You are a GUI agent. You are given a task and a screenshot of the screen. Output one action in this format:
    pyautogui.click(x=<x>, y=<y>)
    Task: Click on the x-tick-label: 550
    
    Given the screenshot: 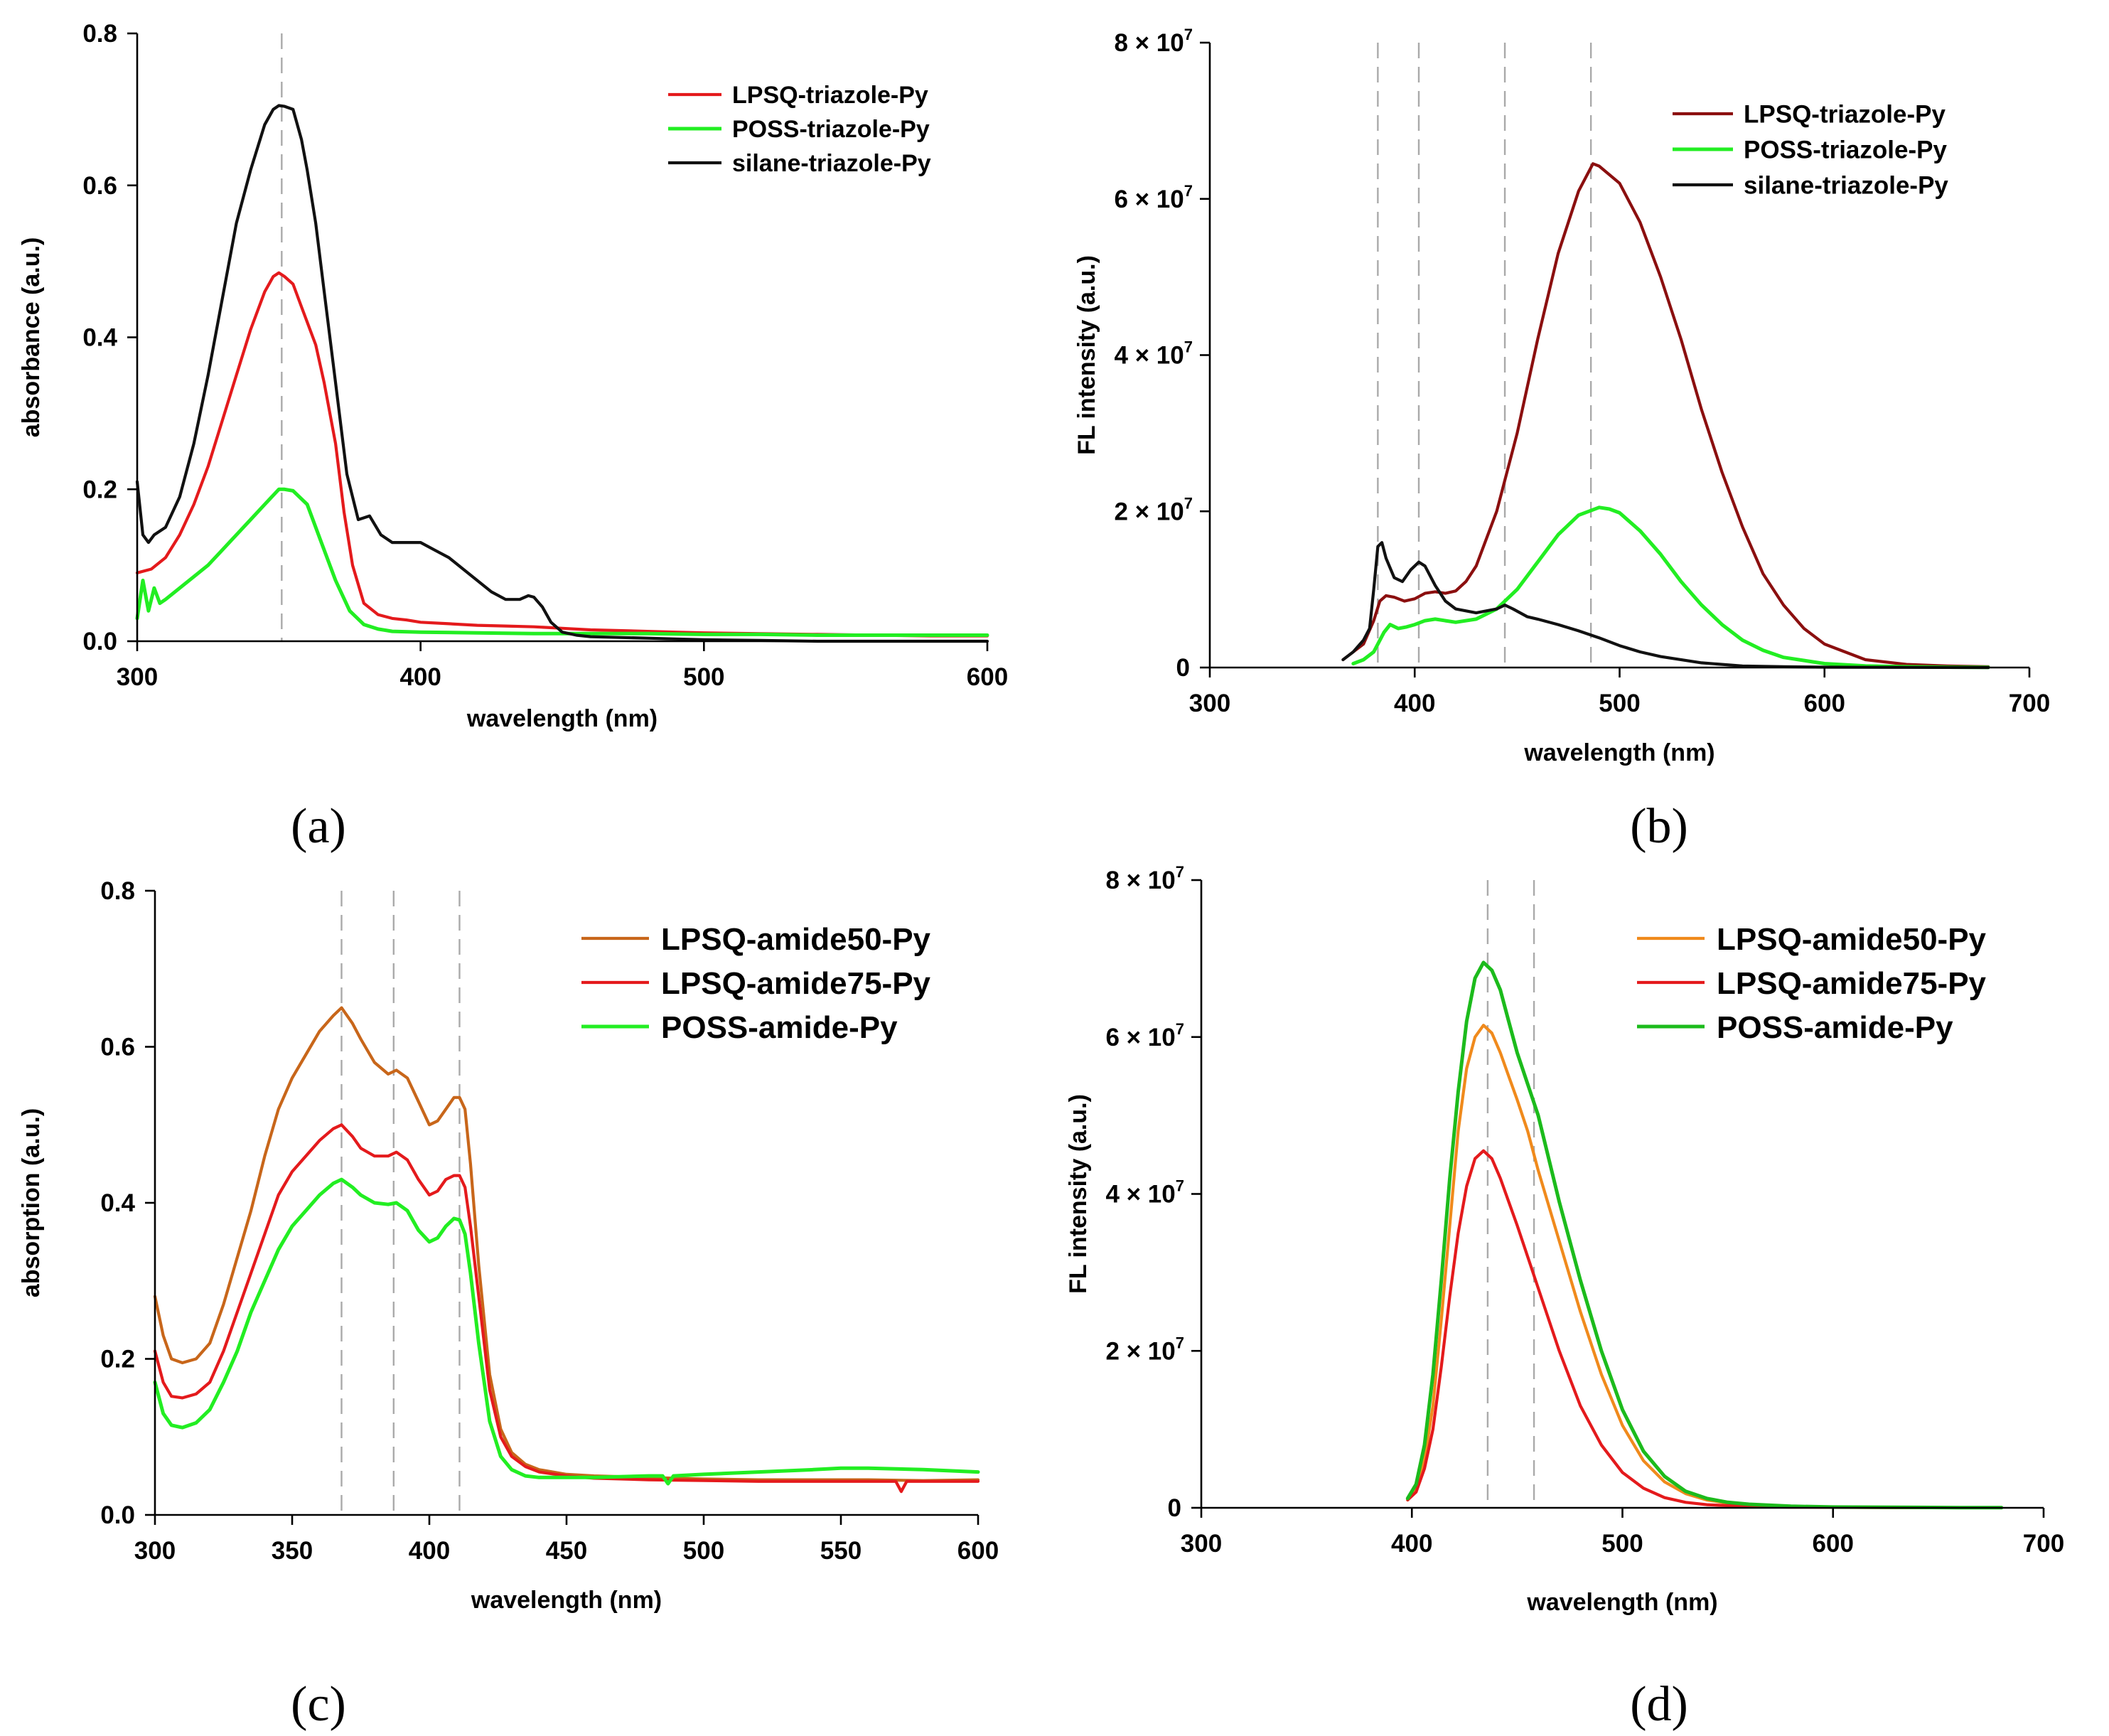 What is the action you would take?
    pyautogui.click(x=841, y=1551)
    